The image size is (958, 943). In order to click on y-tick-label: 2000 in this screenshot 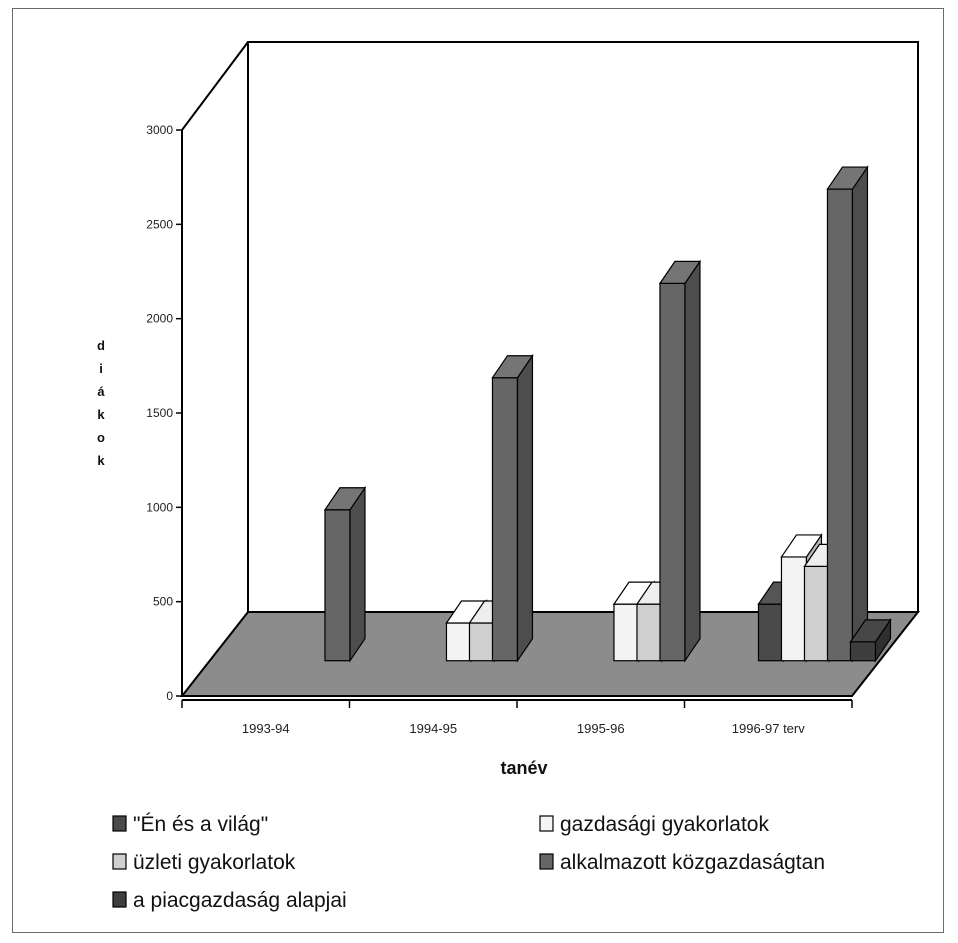, I will do `click(159, 319)`.